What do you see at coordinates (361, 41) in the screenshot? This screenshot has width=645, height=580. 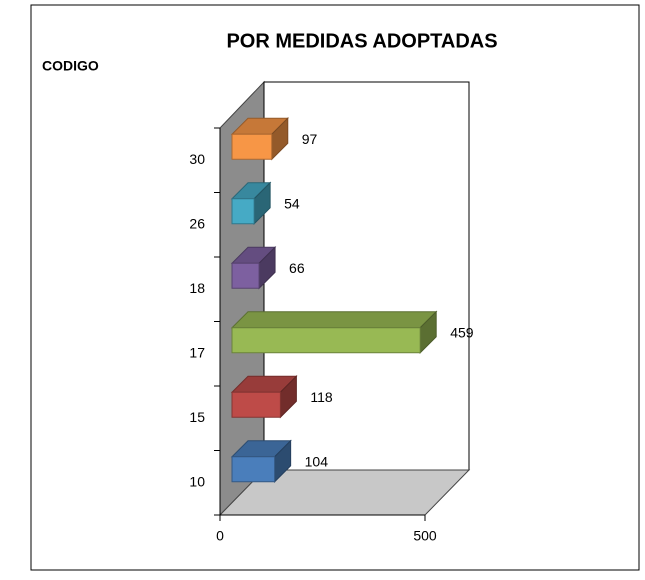 I see `chart-title: POR MEDIDAS ADOPTADAS` at bounding box center [361, 41].